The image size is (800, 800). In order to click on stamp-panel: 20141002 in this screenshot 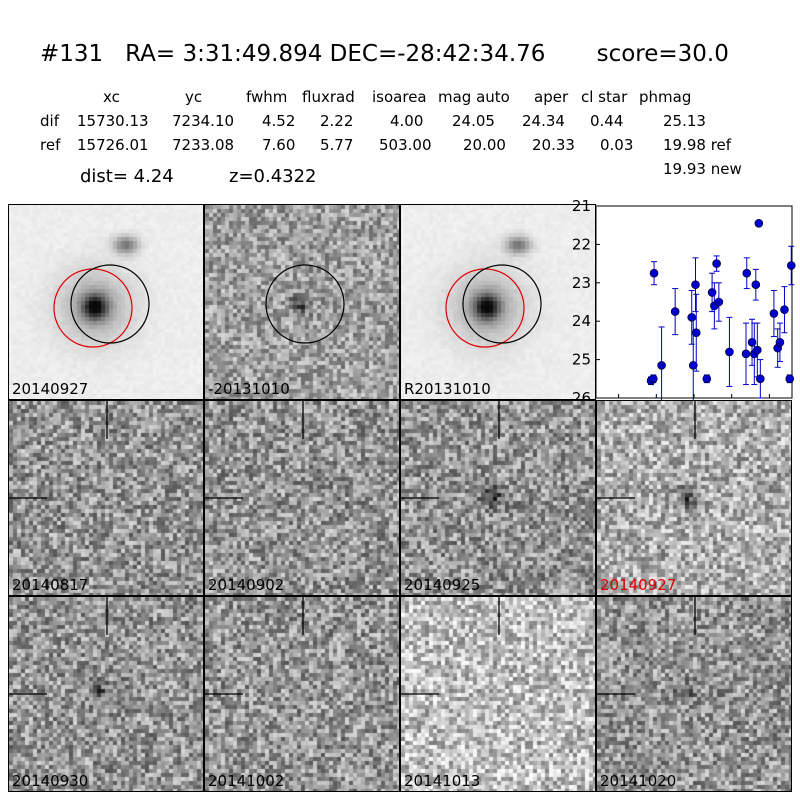, I will do `click(302, 694)`.